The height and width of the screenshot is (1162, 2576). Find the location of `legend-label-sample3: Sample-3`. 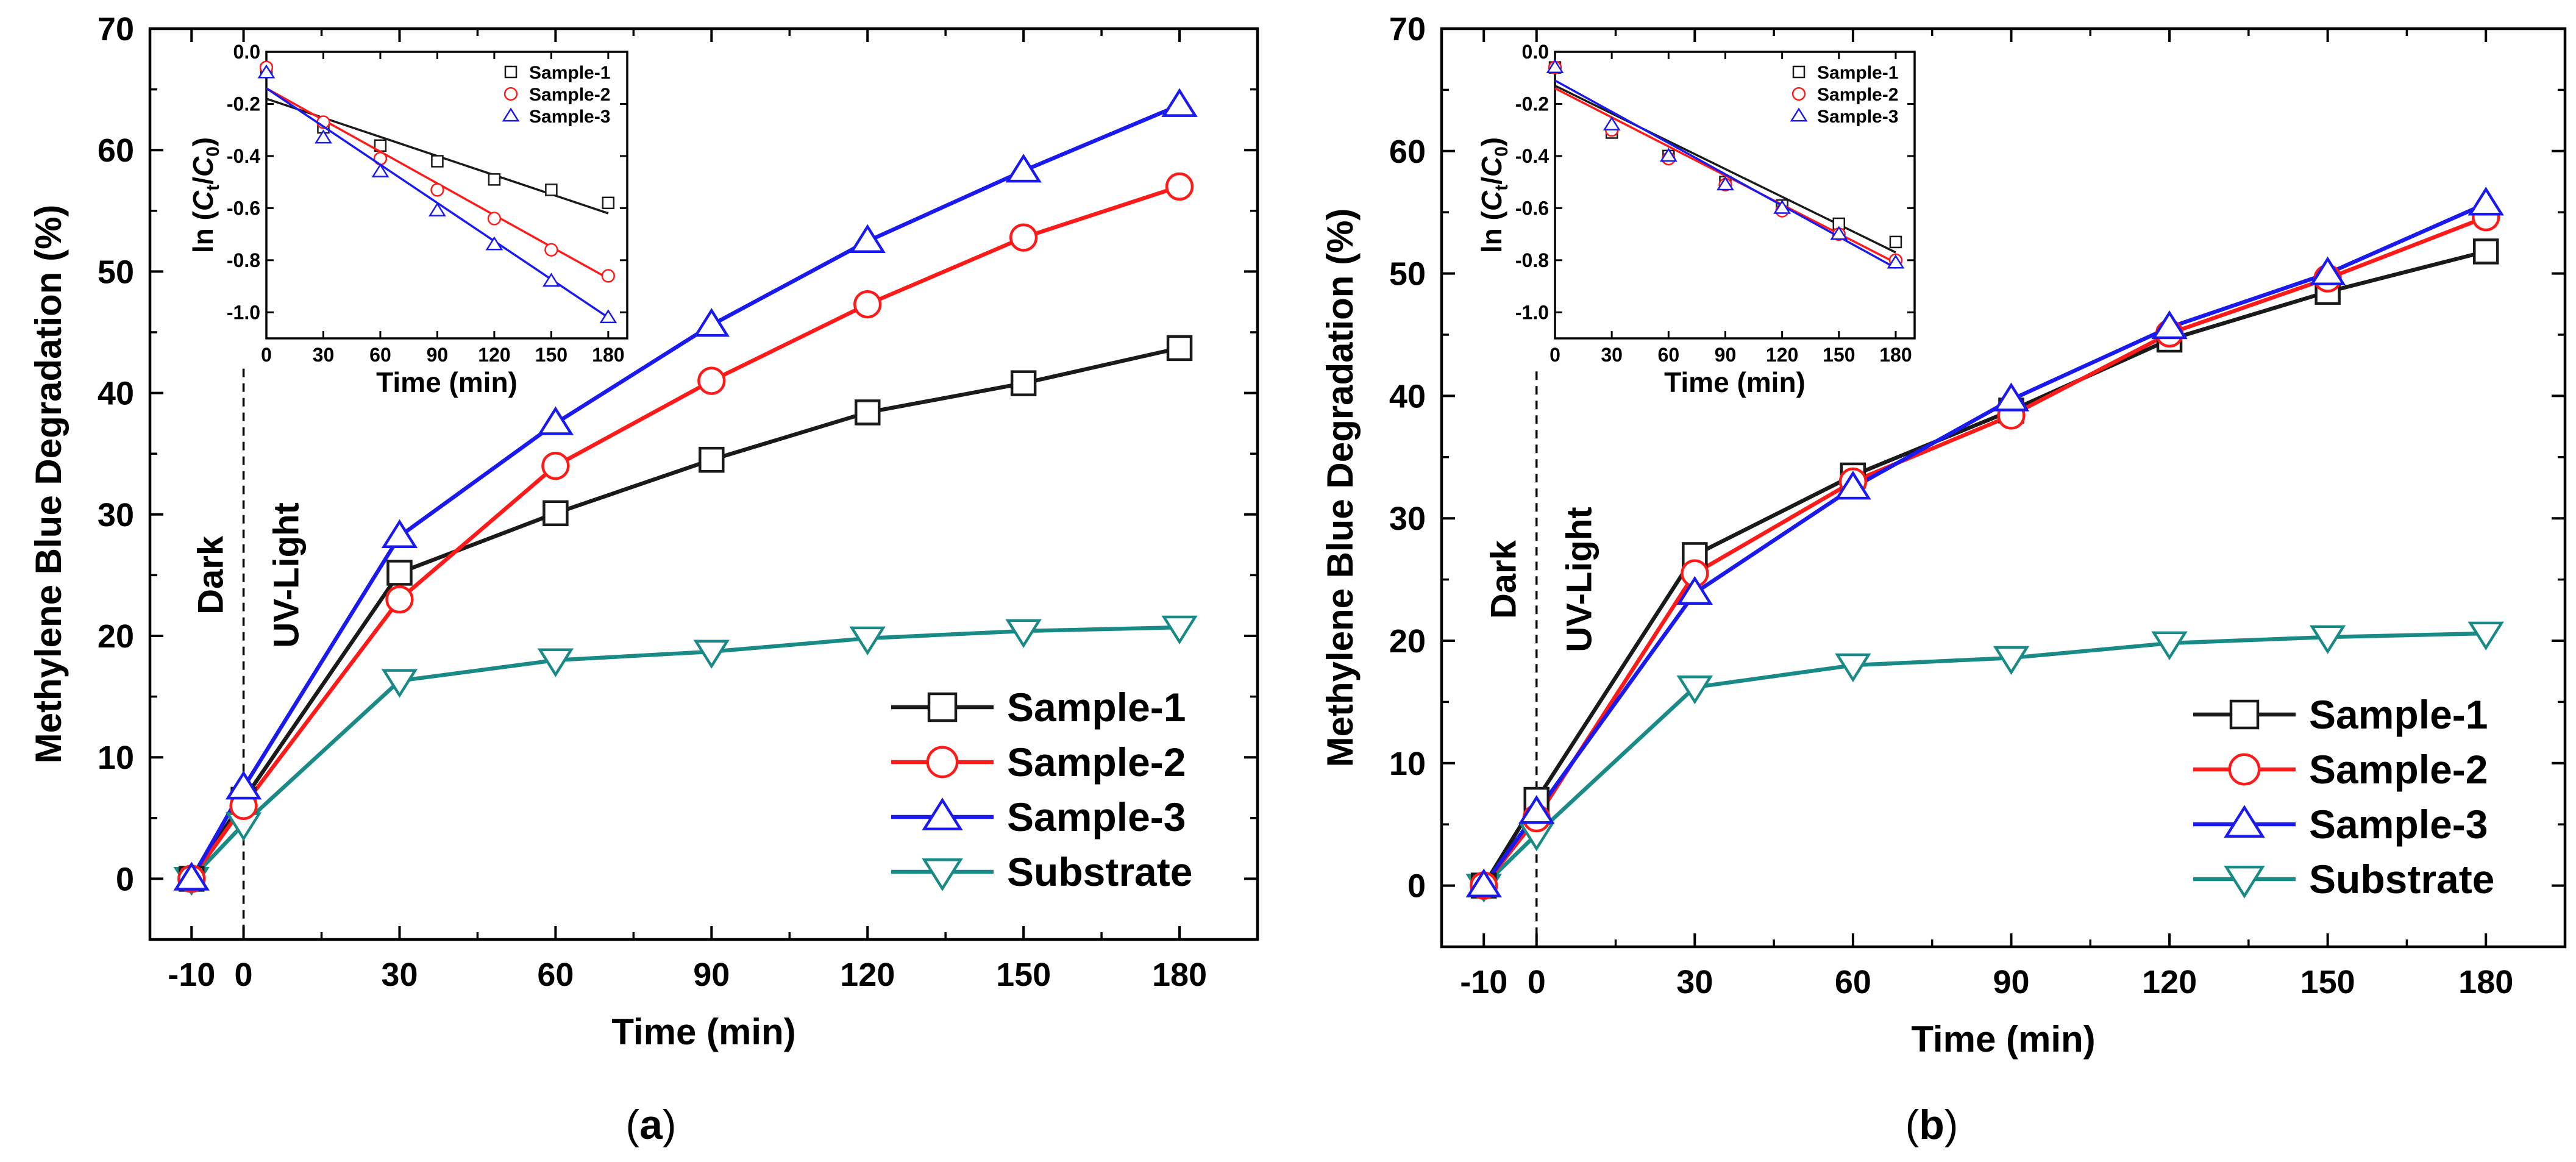

legend-label-sample3: Sample-3 is located at coordinates (2398, 824).